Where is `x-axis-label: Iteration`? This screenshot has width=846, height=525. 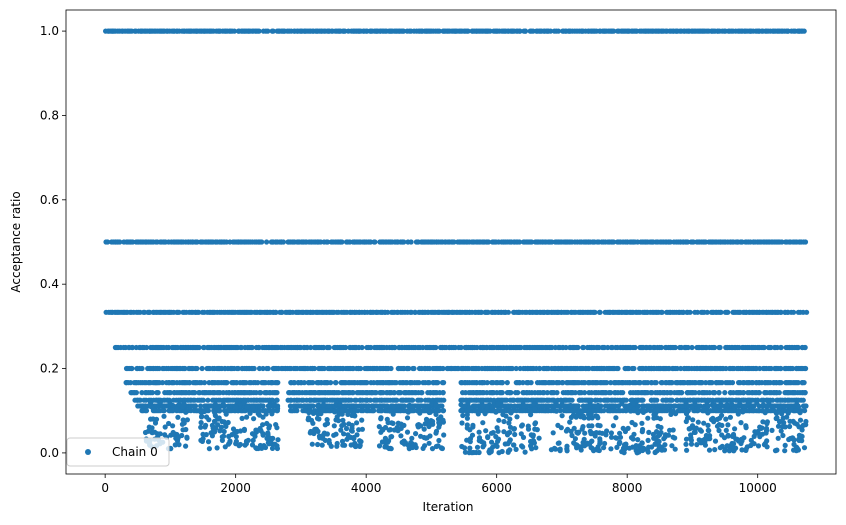
x-axis-label: Iteration is located at coordinates (448, 507).